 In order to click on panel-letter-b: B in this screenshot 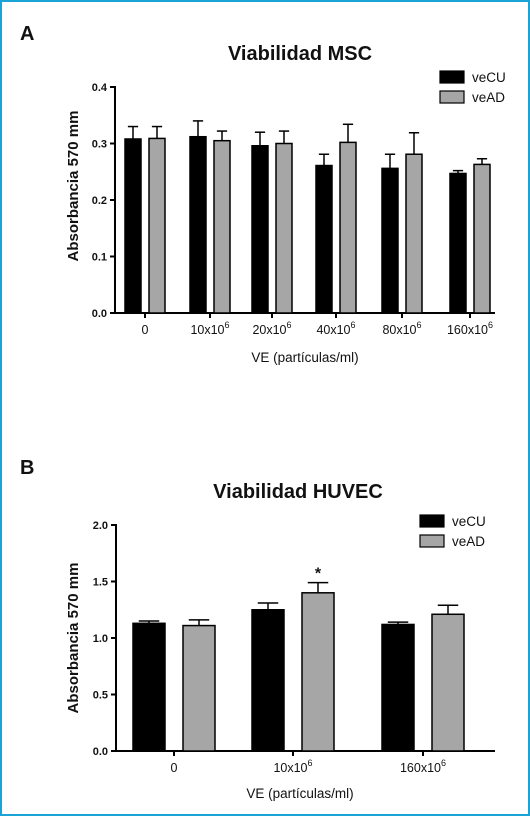, I will do `click(27, 468)`.